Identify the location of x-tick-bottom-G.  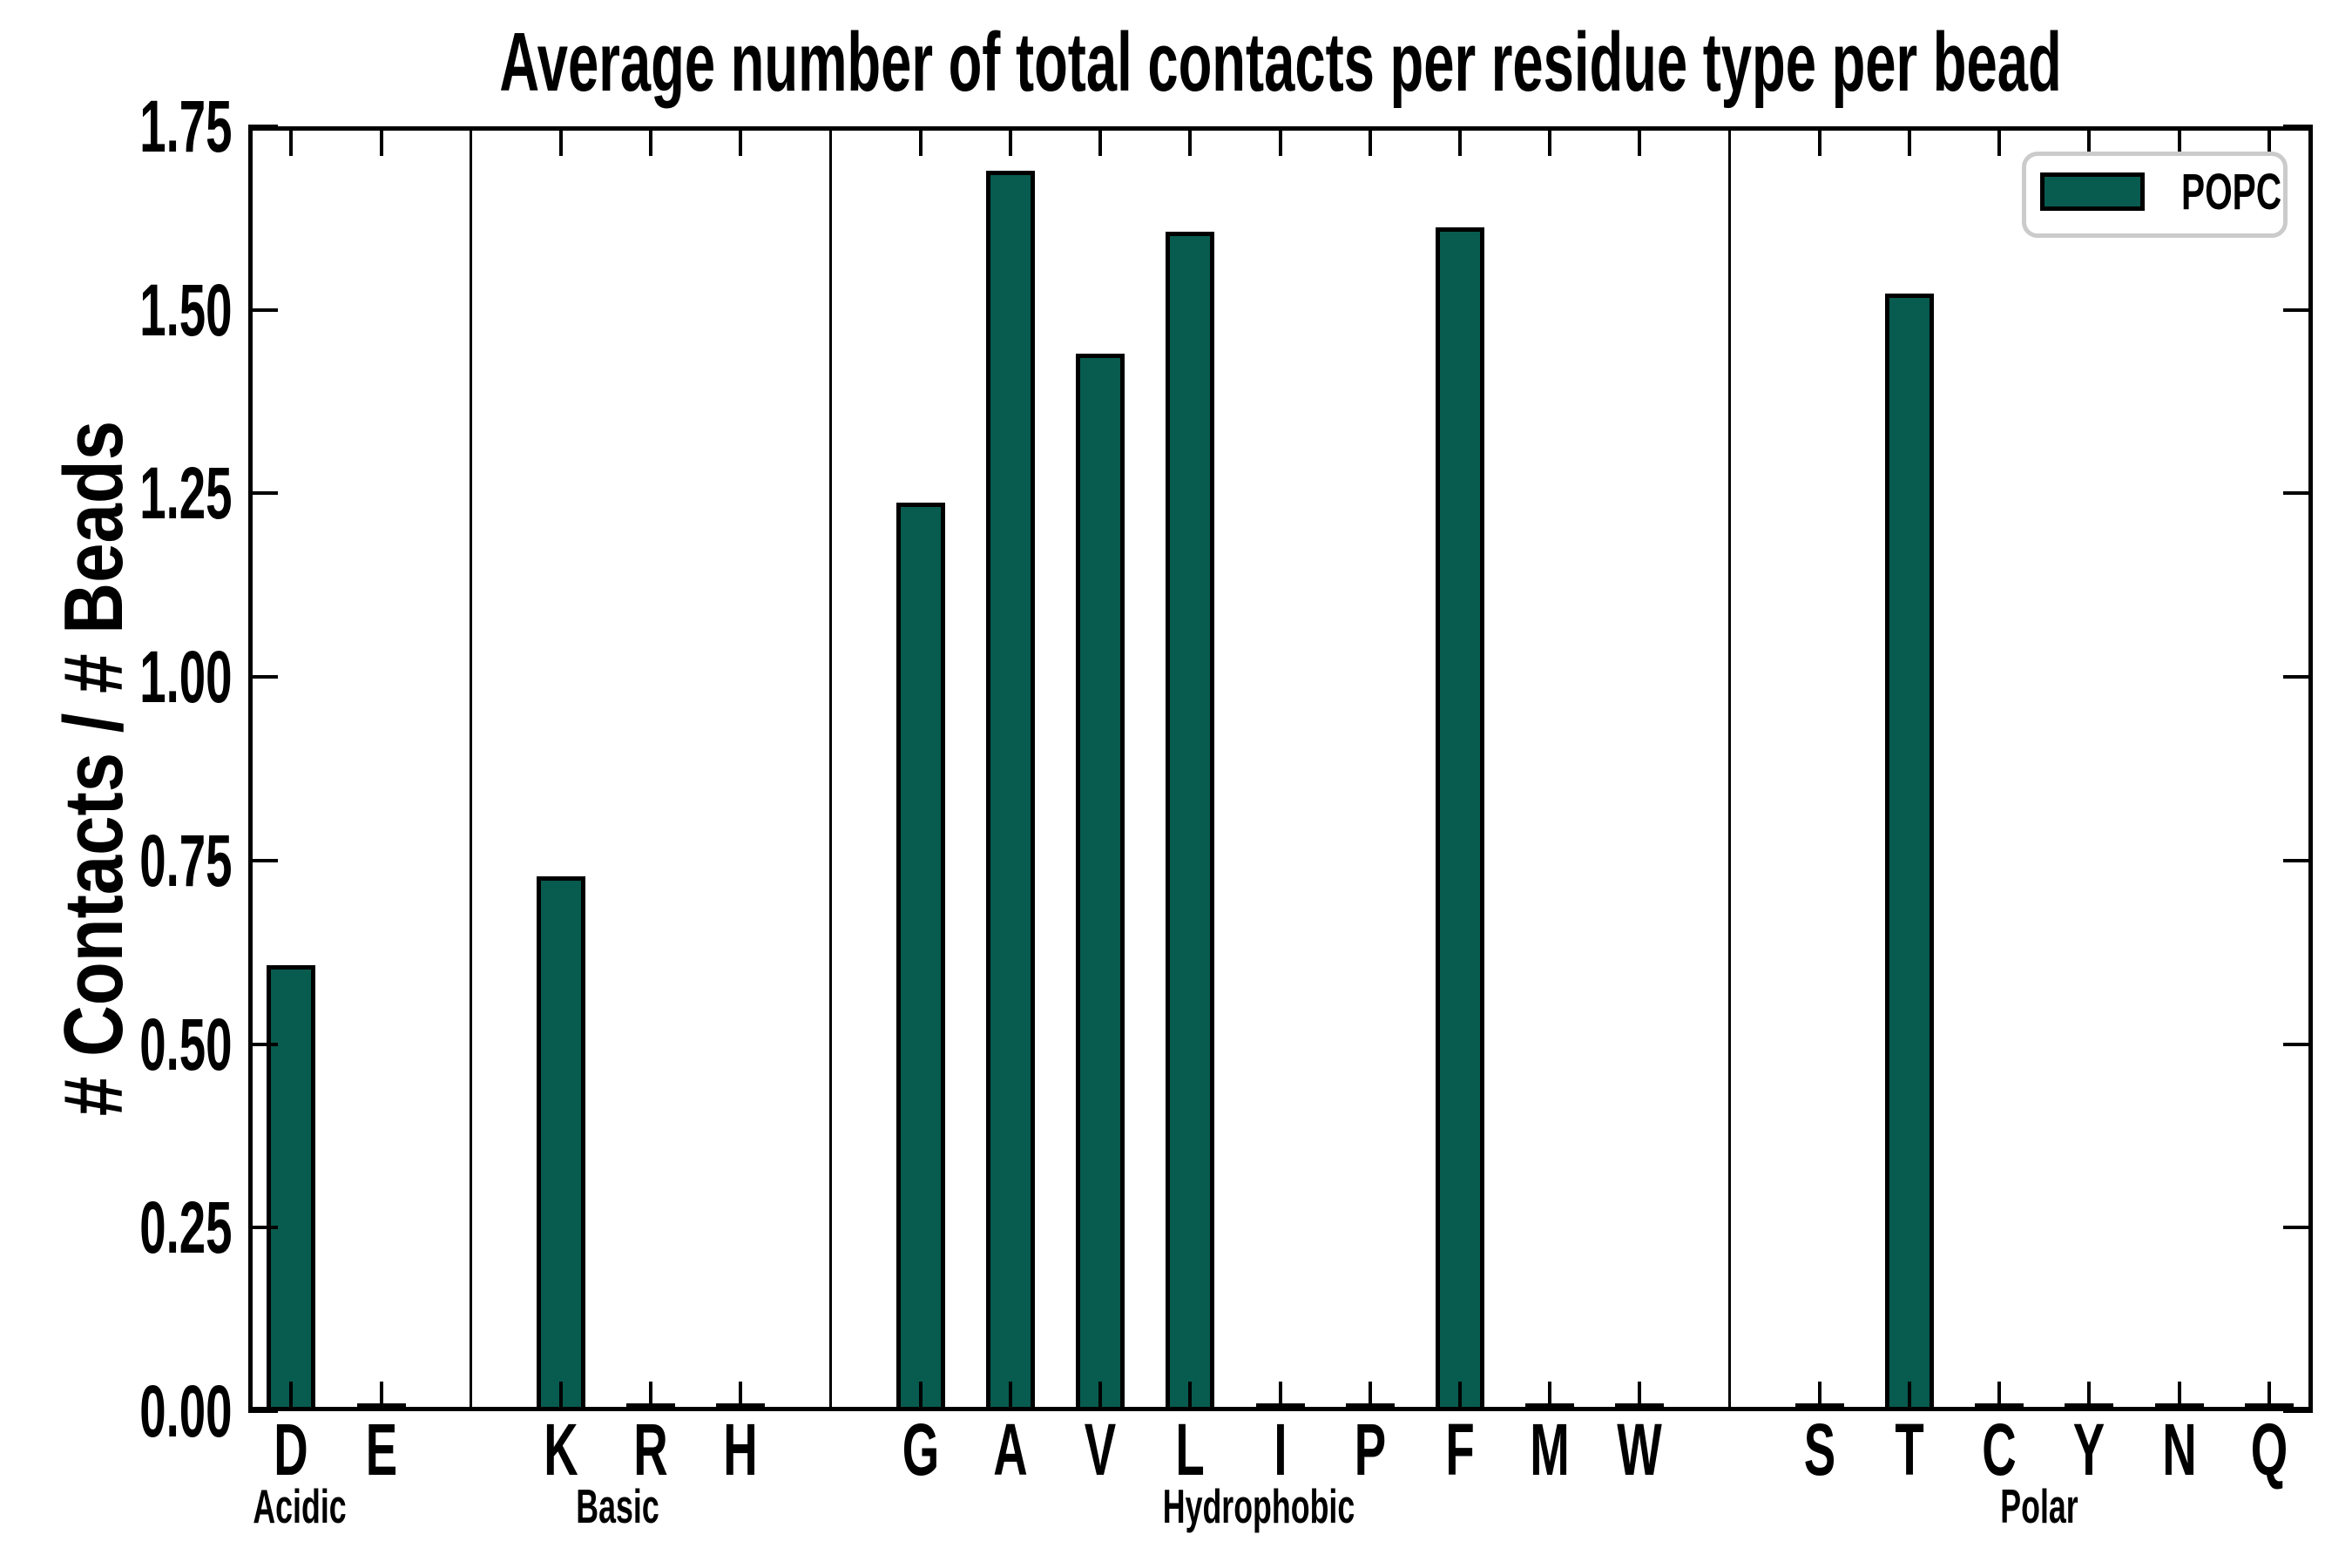
(920, 1396).